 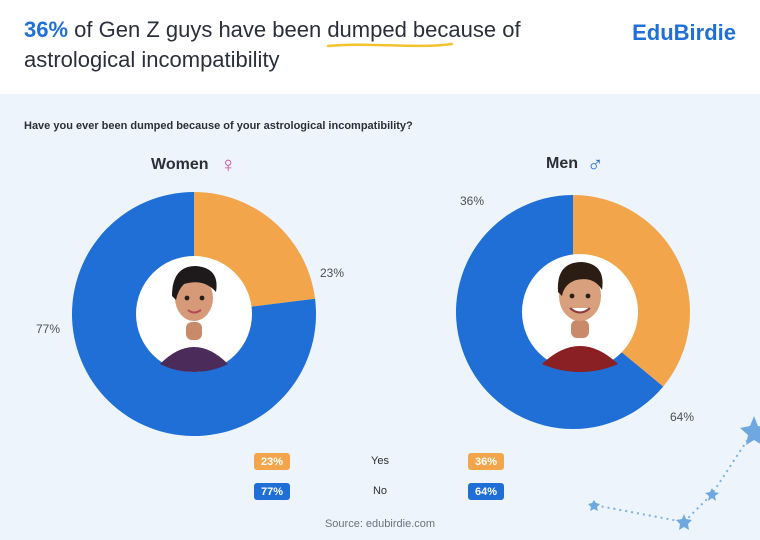 I want to click on women-label: Women, so click(x=180, y=164).